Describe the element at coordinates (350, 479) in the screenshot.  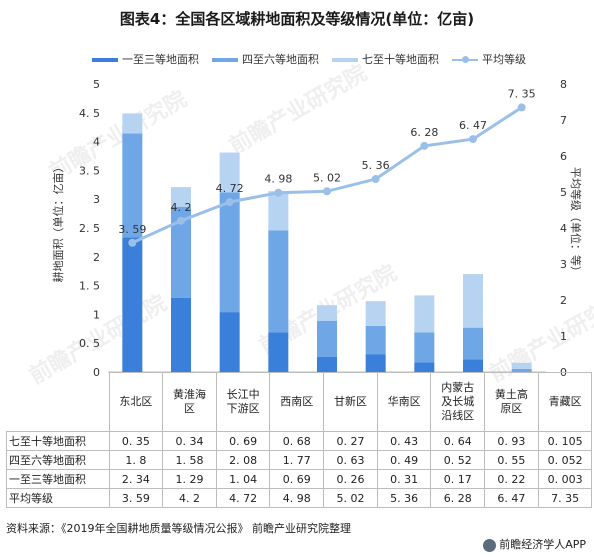
I see `table-cell: 0. 26` at that location.